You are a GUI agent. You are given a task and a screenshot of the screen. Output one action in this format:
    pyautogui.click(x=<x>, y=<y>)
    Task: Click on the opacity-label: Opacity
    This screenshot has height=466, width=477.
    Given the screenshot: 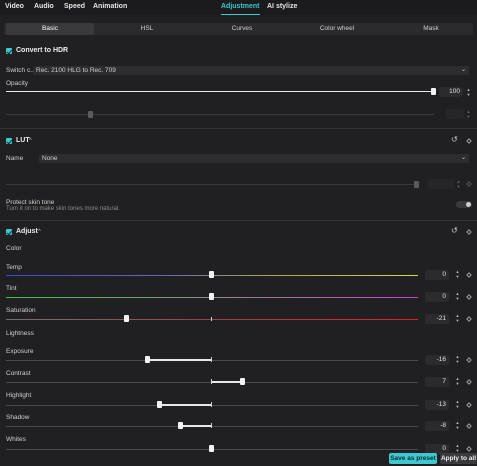 What is the action you would take?
    pyautogui.click(x=17, y=83)
    